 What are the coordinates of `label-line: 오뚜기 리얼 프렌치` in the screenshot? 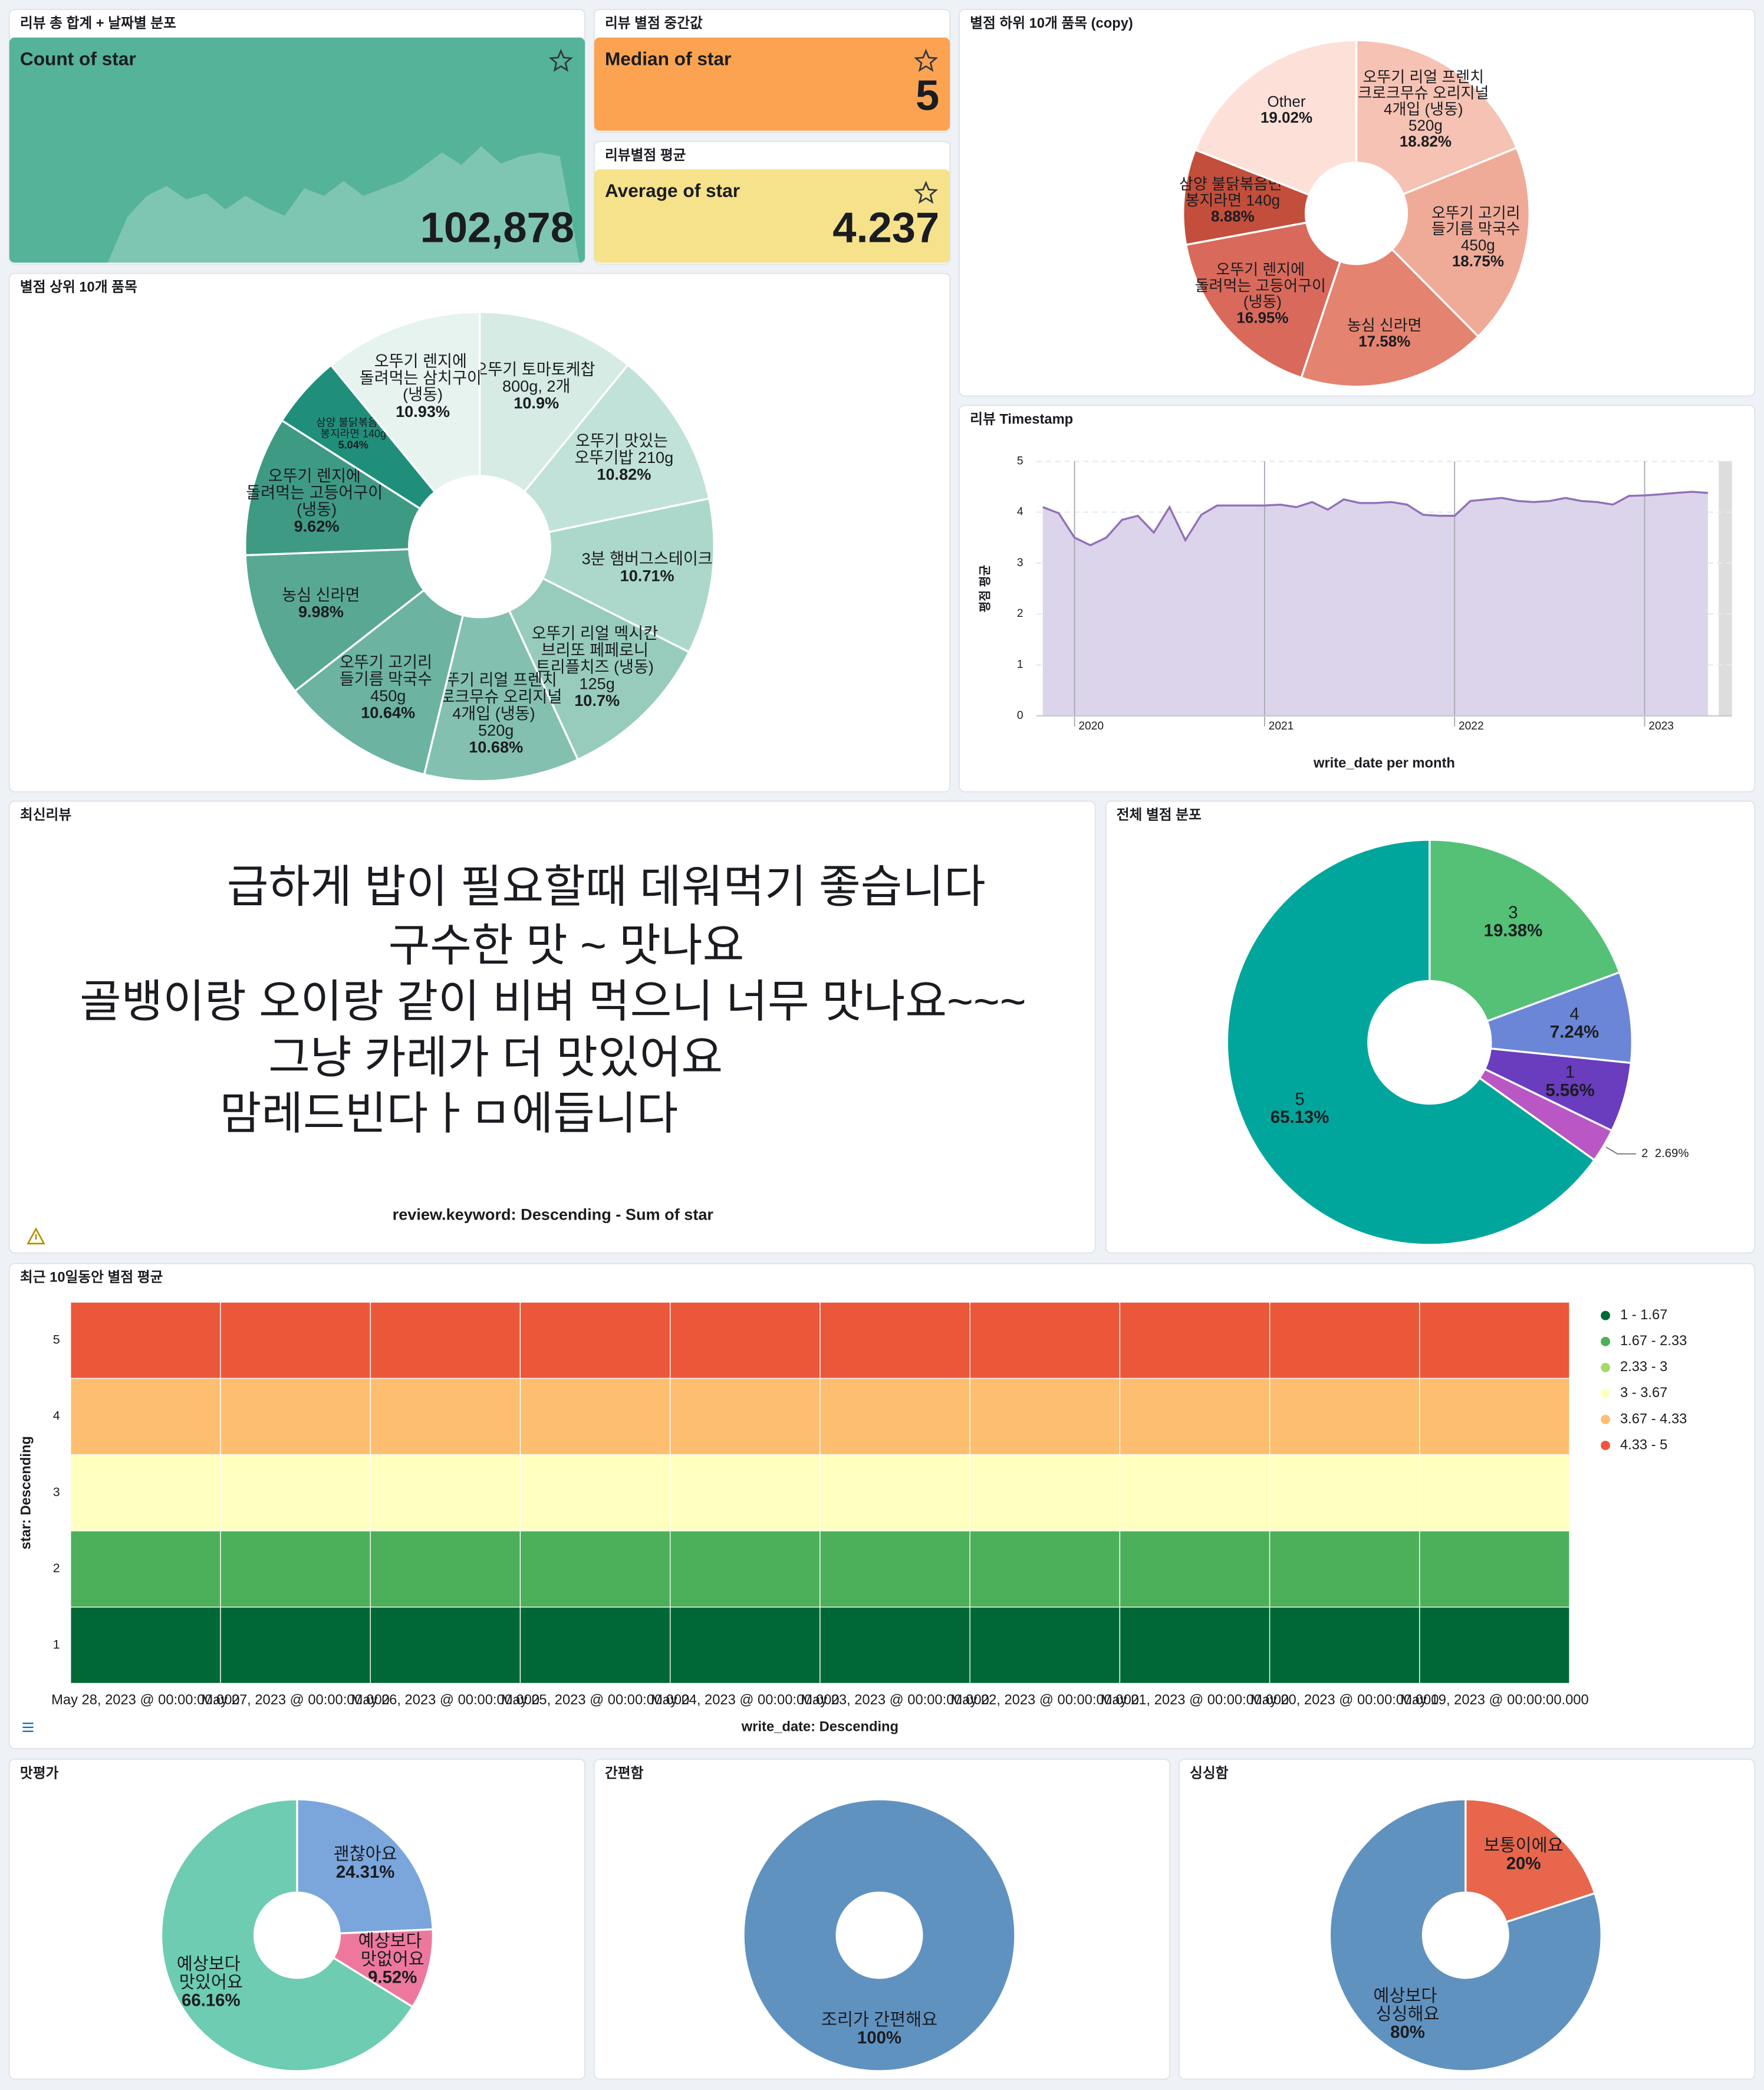 It's located at (1426, 77).